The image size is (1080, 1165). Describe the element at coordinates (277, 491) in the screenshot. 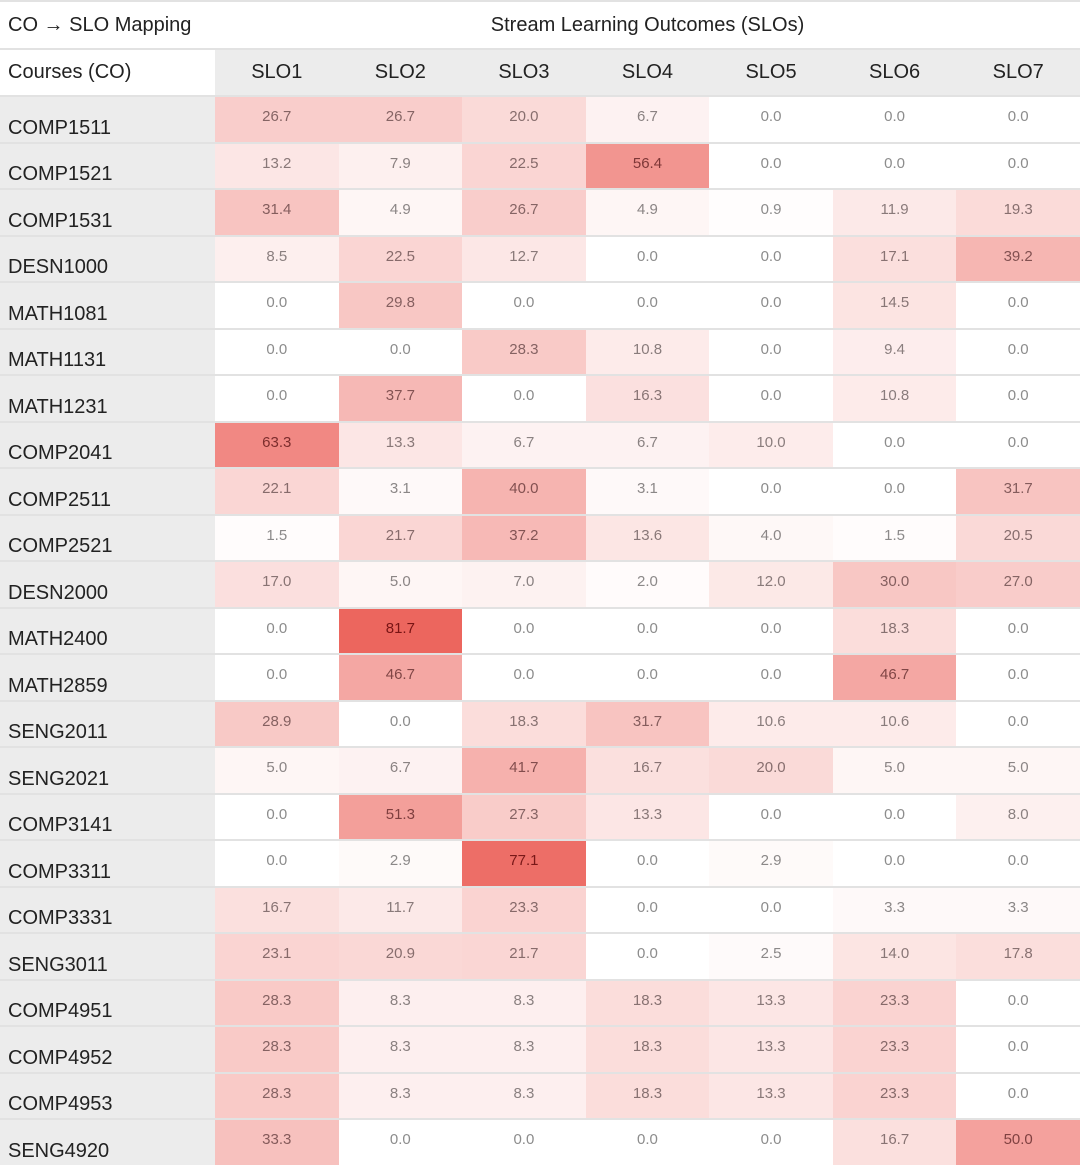

I see `heatmap-cell: 22.1` at that location.